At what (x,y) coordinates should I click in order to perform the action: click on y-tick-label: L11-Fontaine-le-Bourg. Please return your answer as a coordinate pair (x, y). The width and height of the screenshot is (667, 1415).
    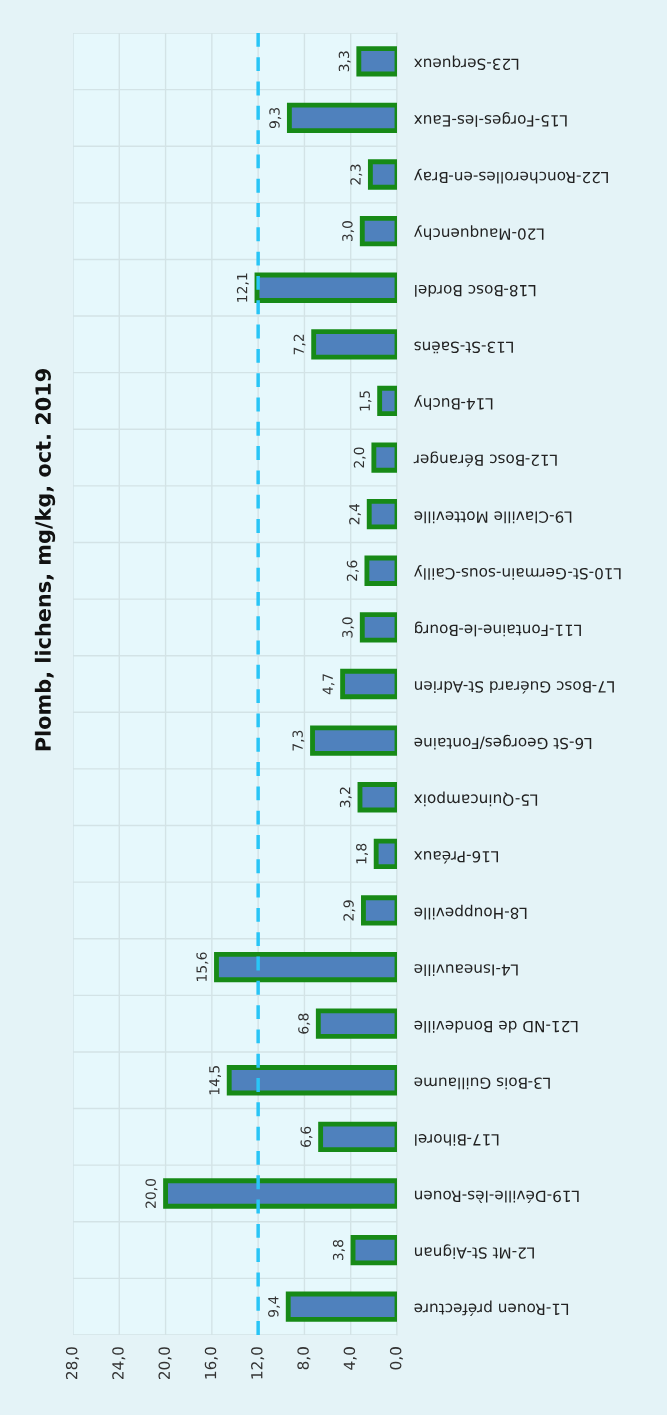
    Looking at the image, I should click on (498, 629).